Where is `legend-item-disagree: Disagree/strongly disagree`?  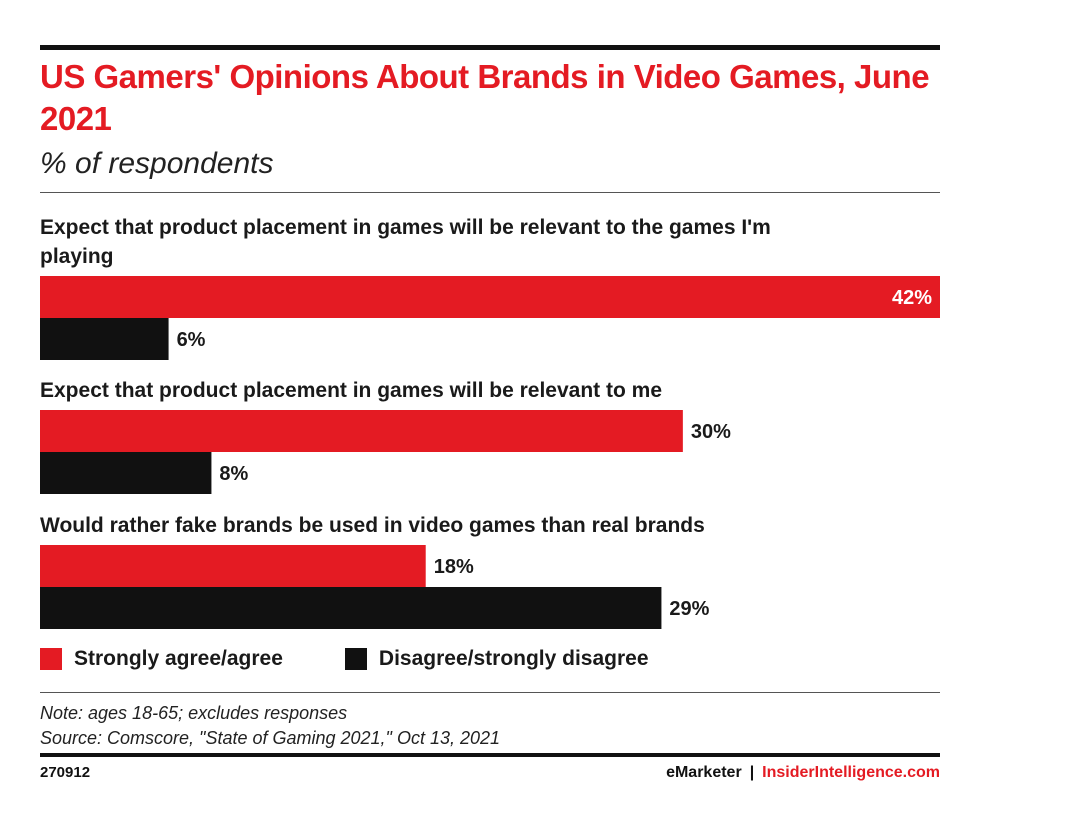
legend-item-disagree: Disagree/strongly disagree is located at coordinates (496, 659).